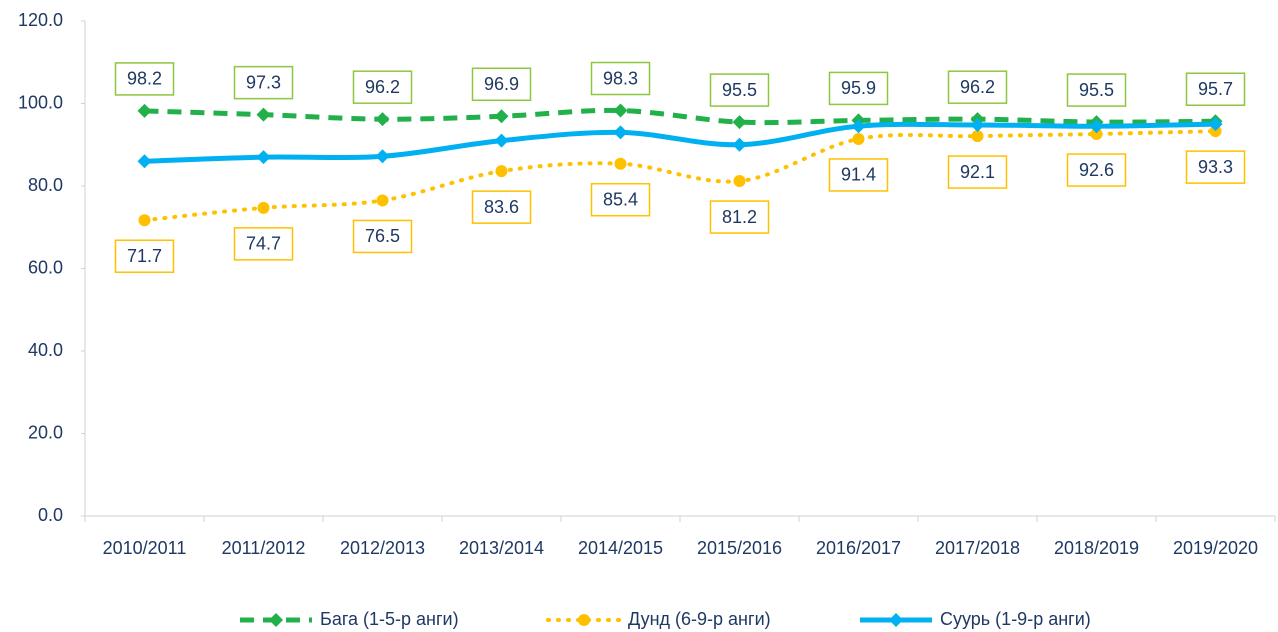  I want to click on x-tick-label: 2017/2018, so click(977, 548).